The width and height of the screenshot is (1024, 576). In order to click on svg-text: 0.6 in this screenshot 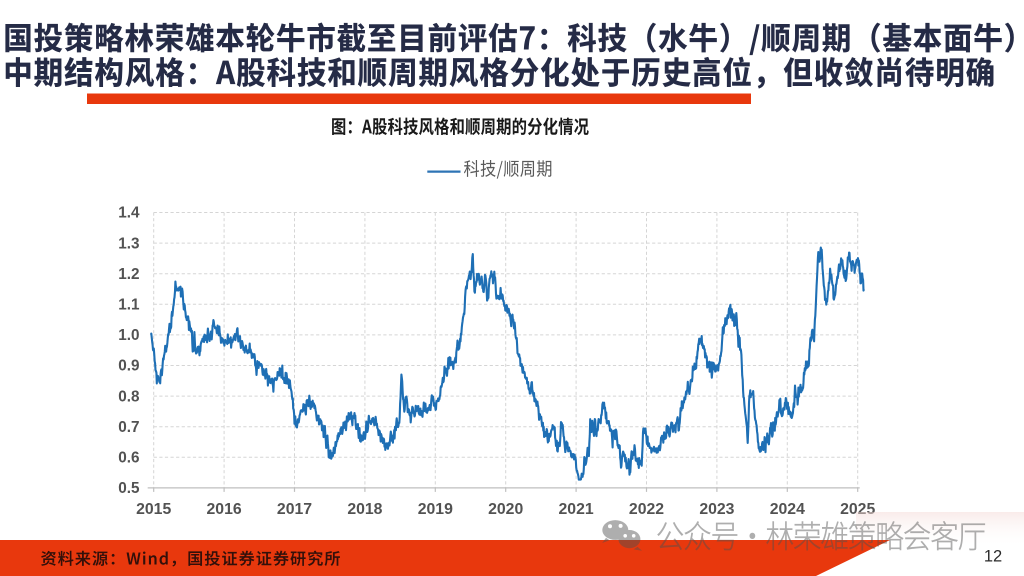, I will do `click(128, 458)`.